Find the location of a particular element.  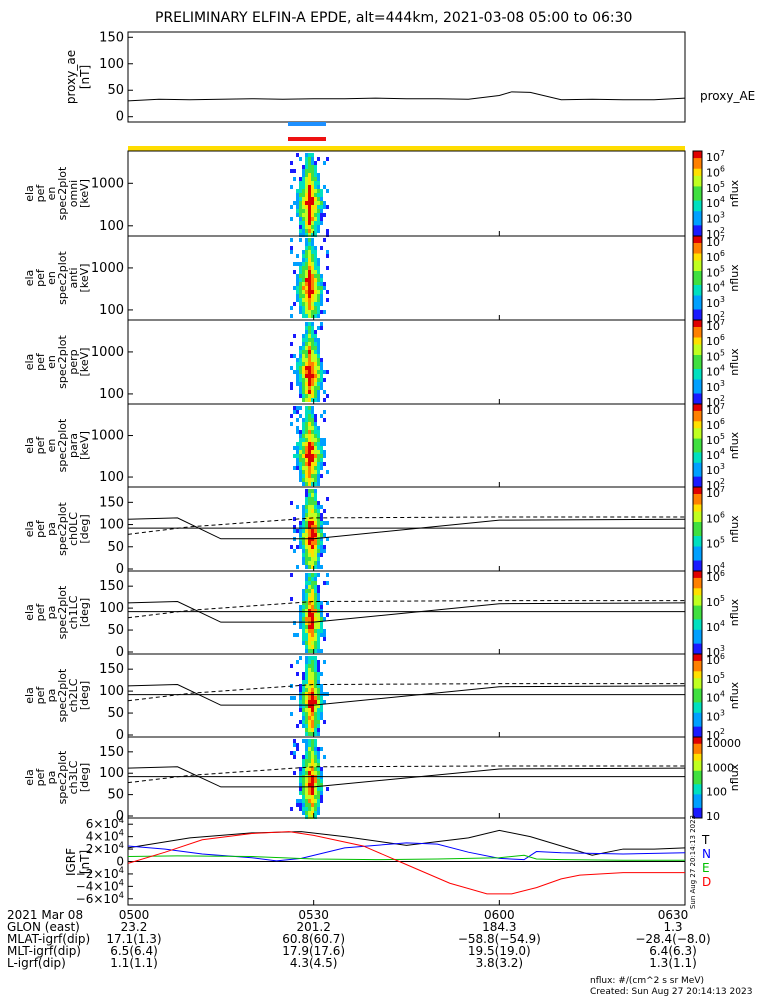

footer-value: 0630 is located at coordinates (673, 915).